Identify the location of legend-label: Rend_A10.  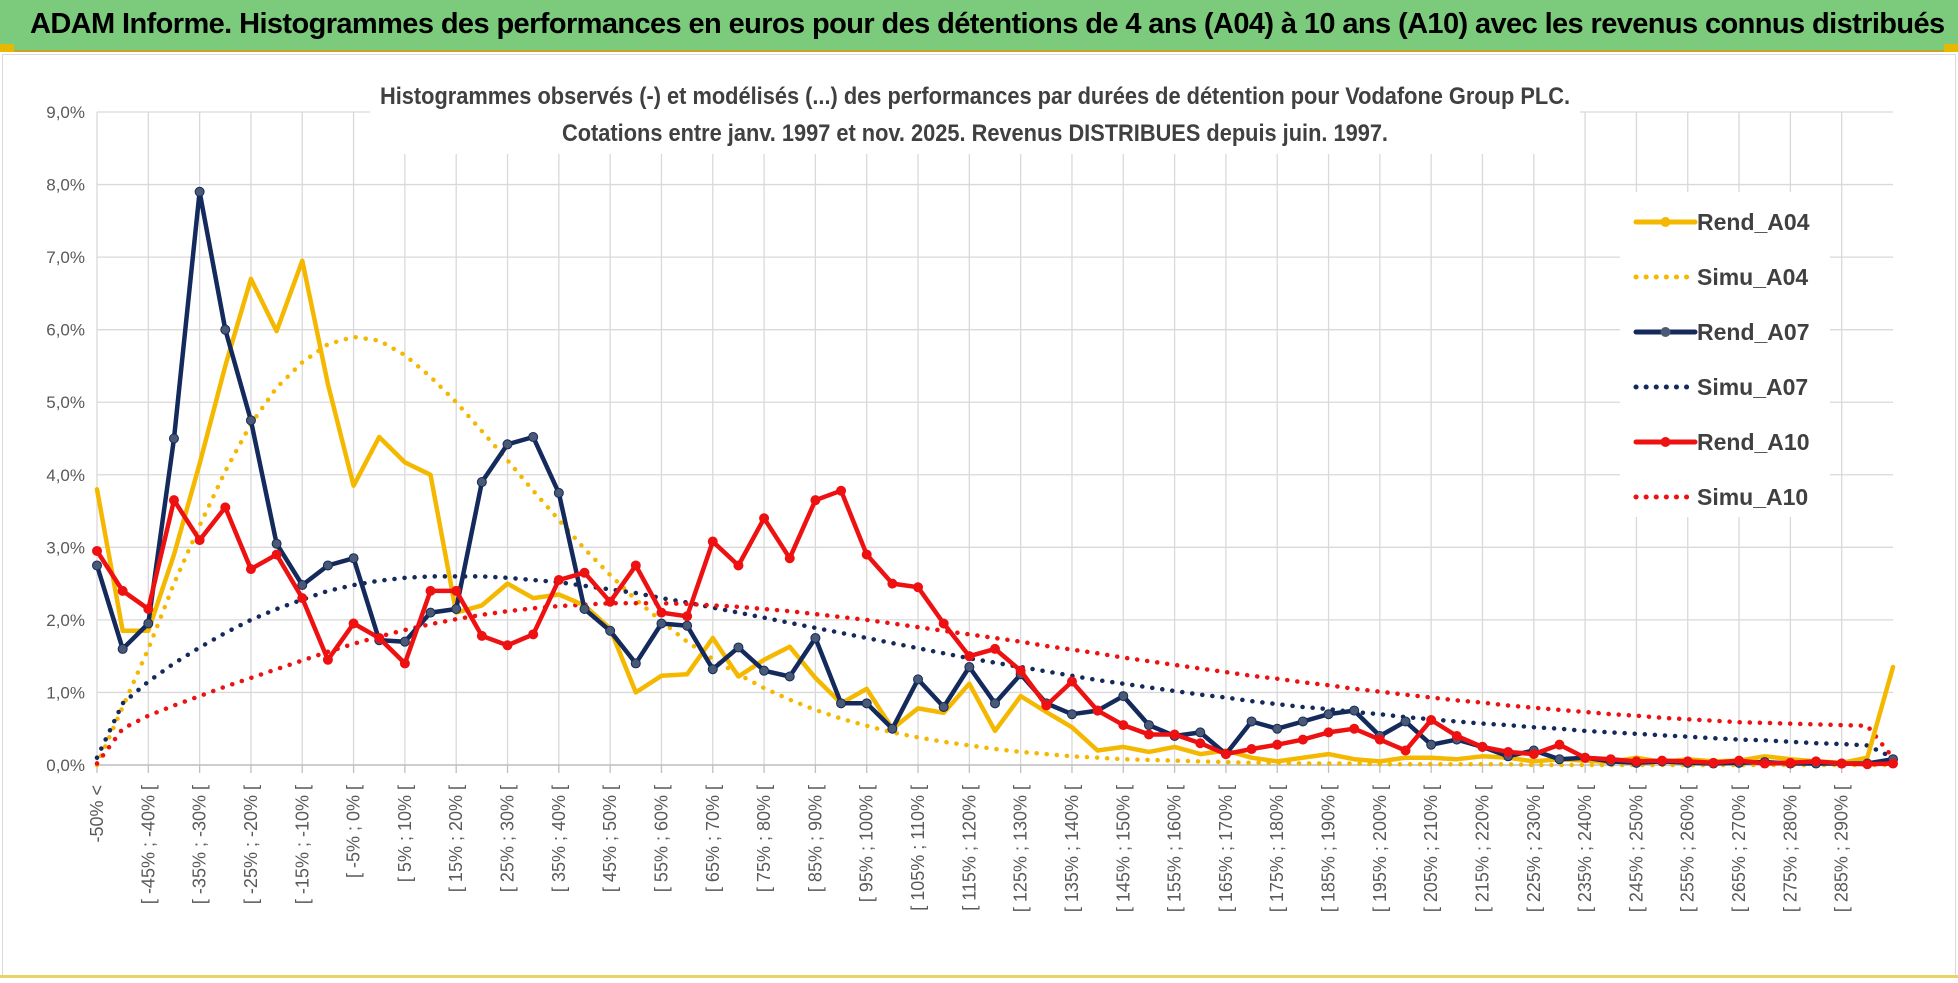
(1753, 442).